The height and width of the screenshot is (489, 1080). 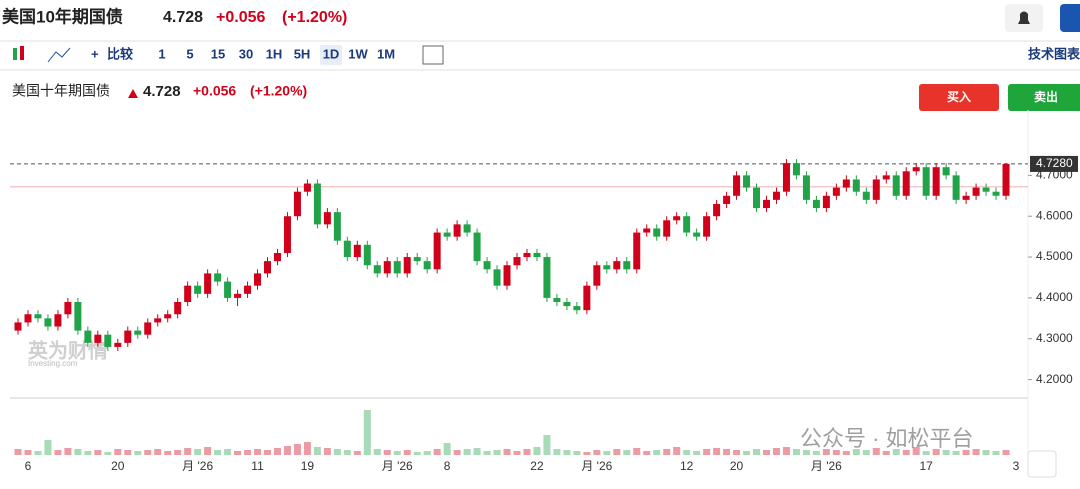 What do you see at coordinates (120, 53) in the screenshot?
I see `compare-button: 比较` at bounding box center [120, 53].